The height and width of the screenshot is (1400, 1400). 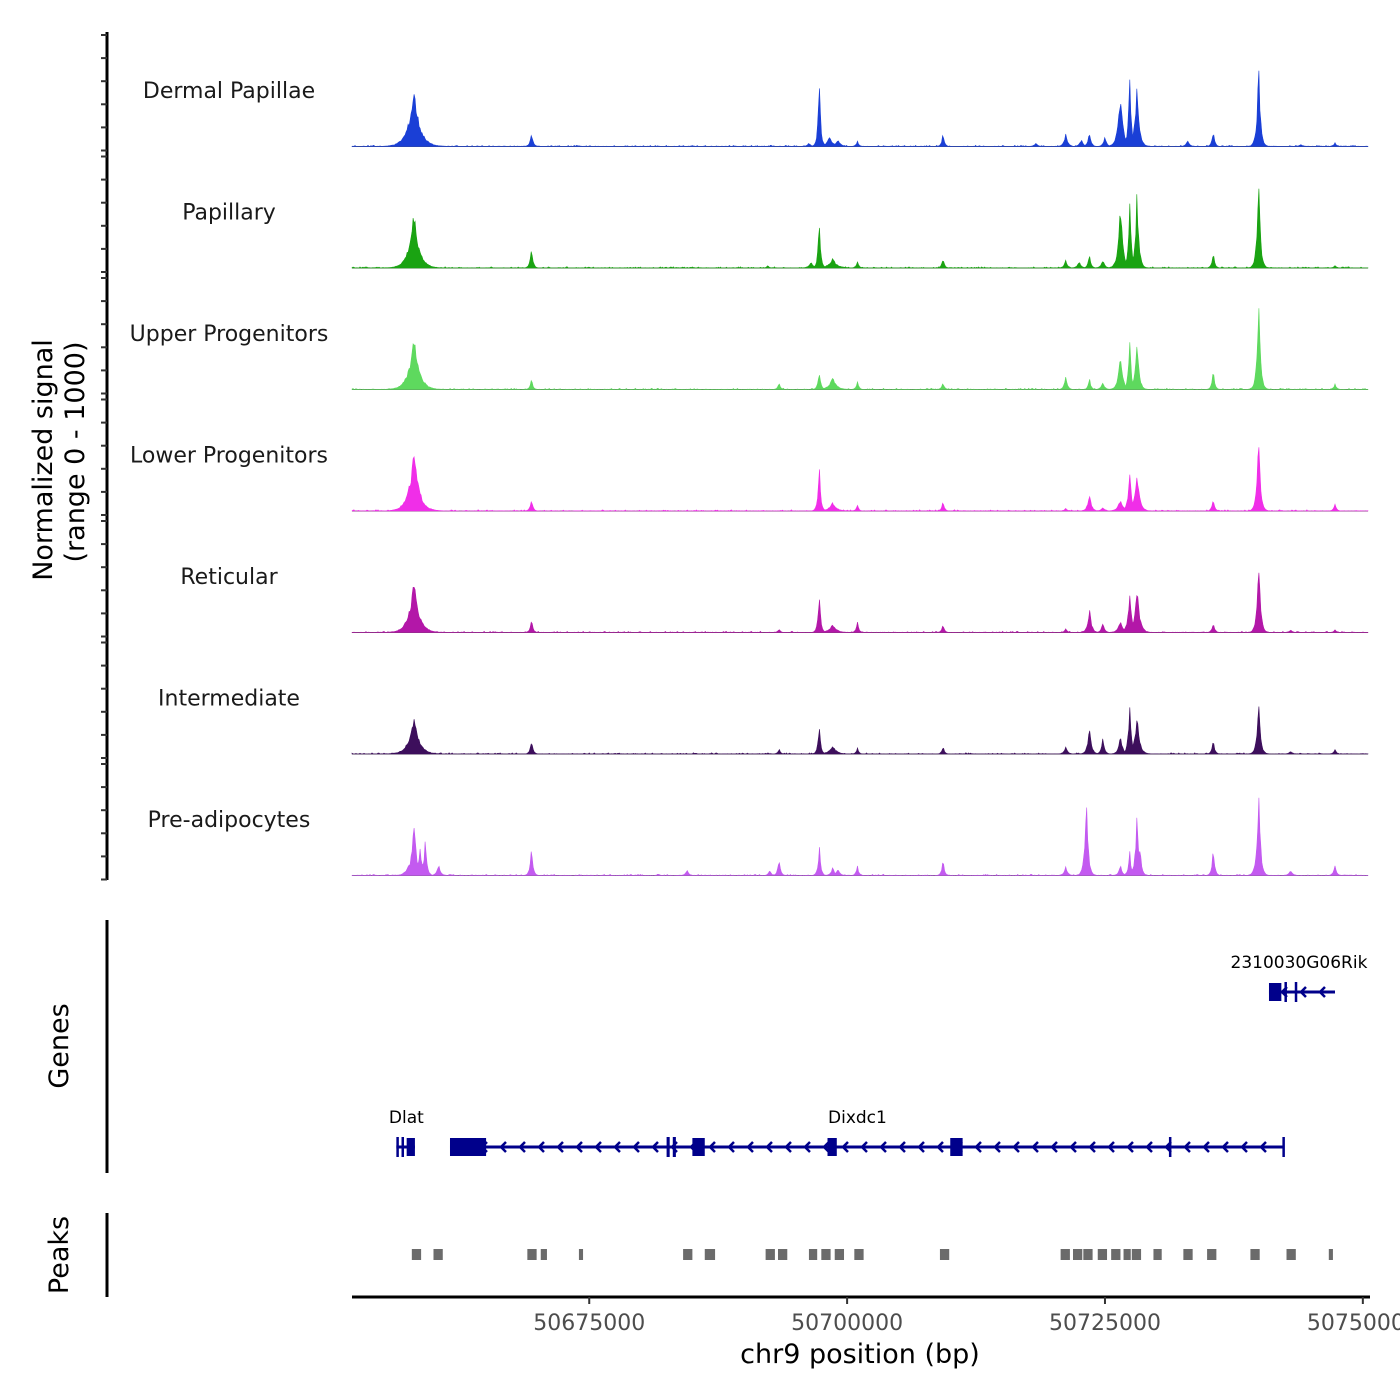 What do you see at coordinates (847, 1323) in the screenshot?
I see `x-tick-label: 50700000` at bounding box center [847, 1323].